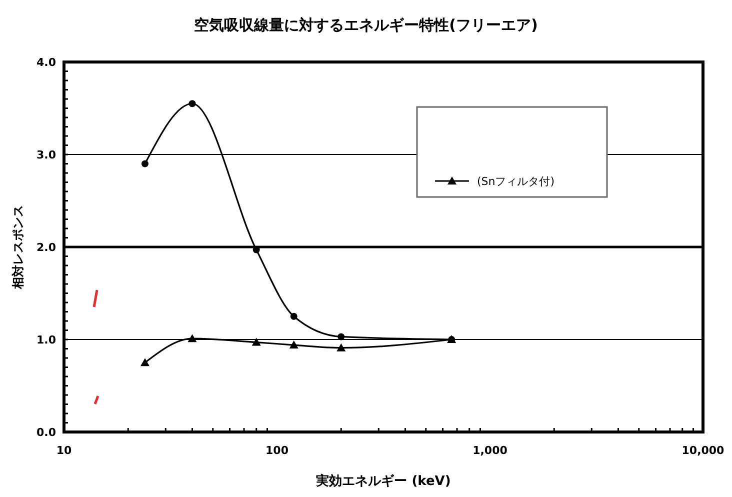  Describe the element at coordinates (46, 247) in the screenshot. I see `y-tick-label: 2.0` at that location.